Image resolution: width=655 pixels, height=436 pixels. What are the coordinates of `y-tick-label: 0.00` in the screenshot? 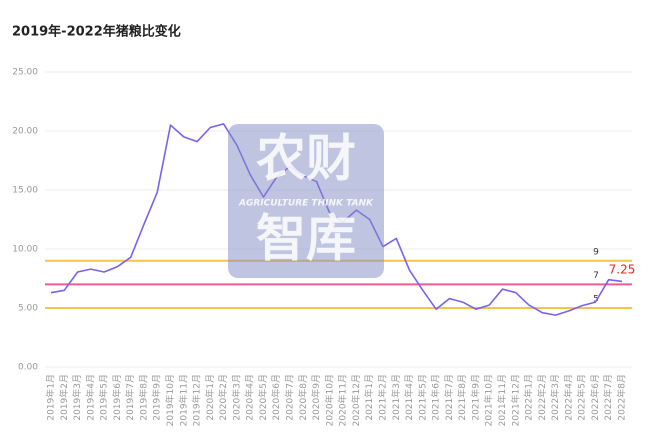 It's located at (28, 368).